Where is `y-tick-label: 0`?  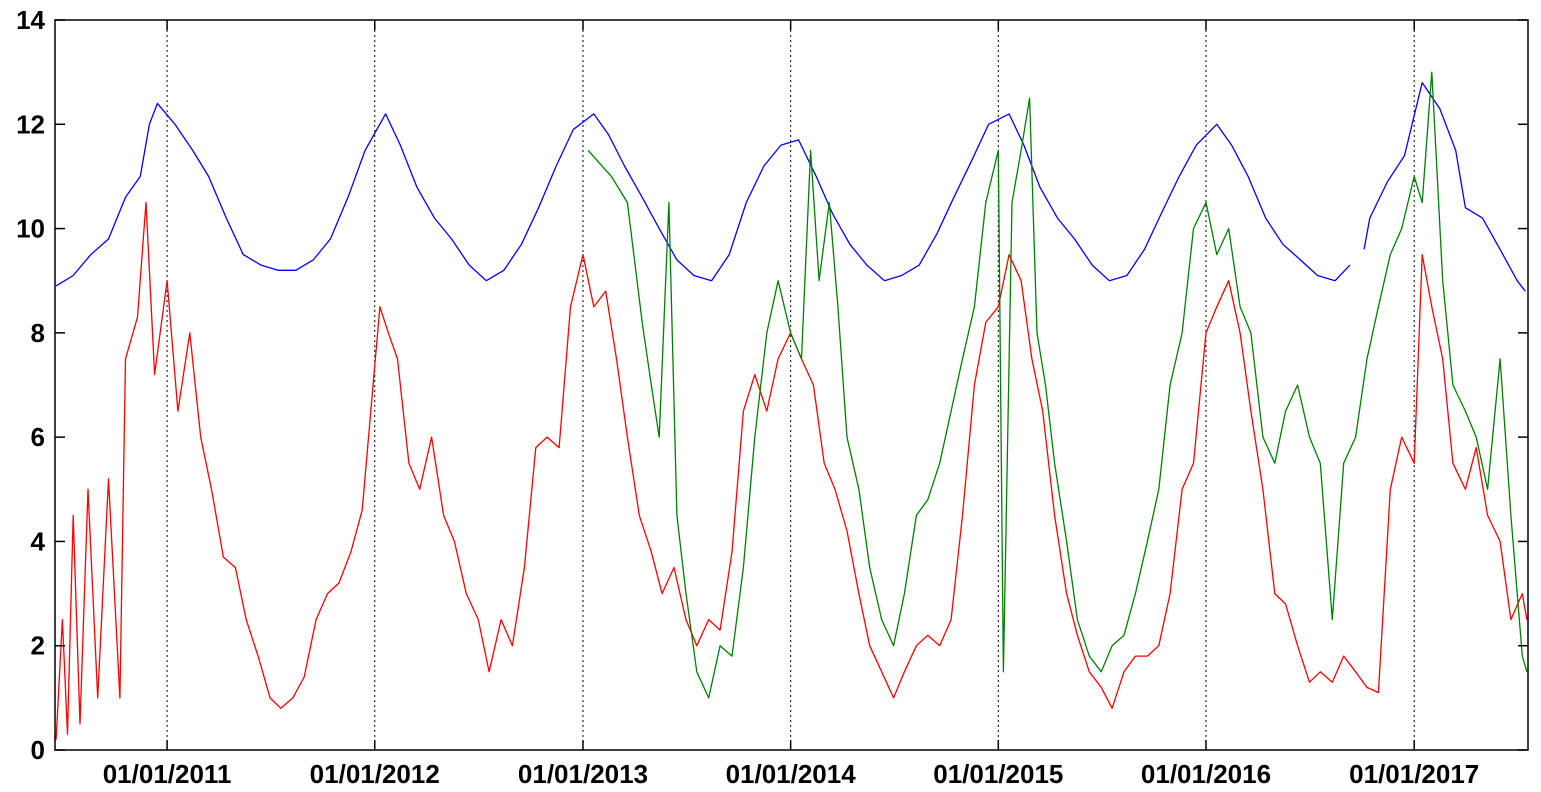
y-tick-label: 0 is located at coordinates (38, 750).